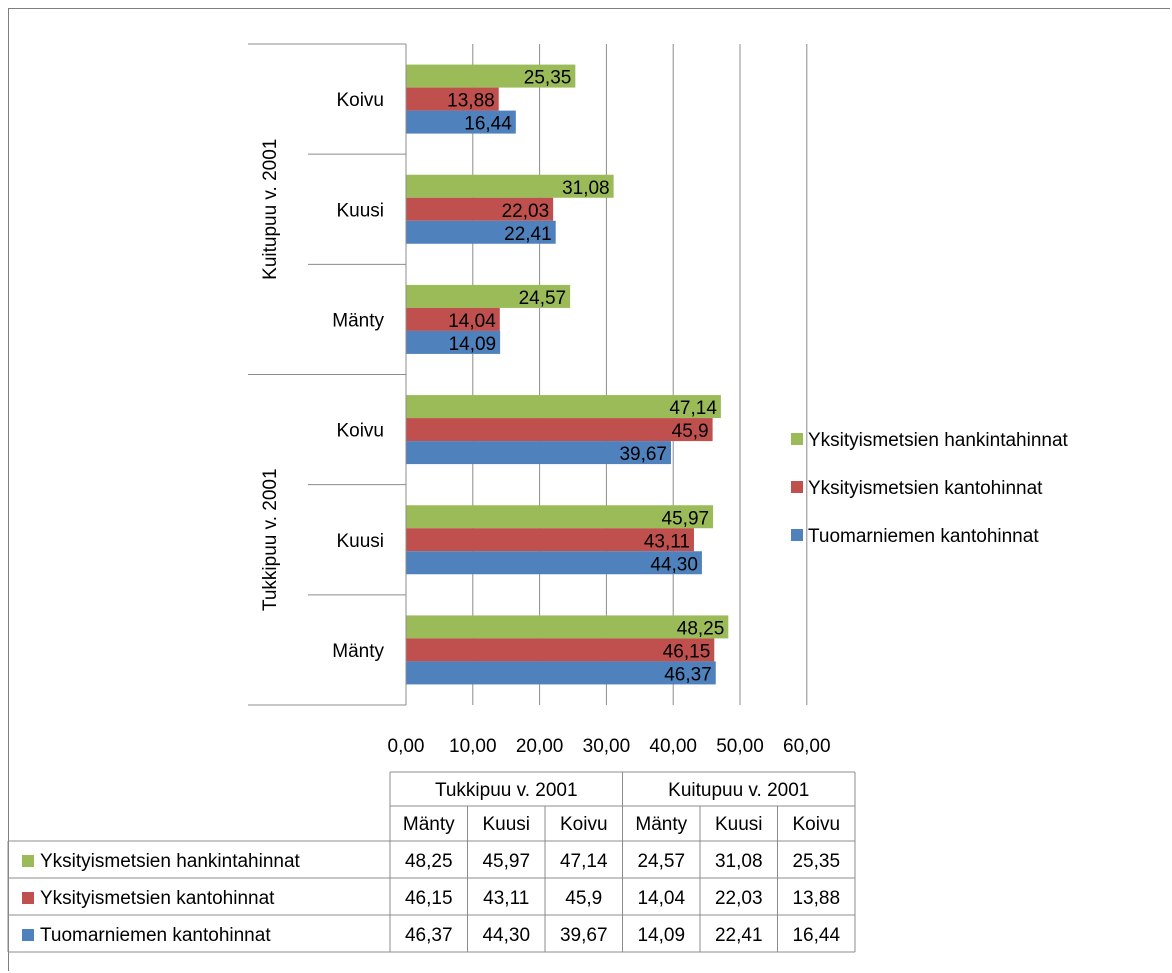 The image size is (1172, 973). I want to click on x-tick-label: 40,00, so click(673, 746).